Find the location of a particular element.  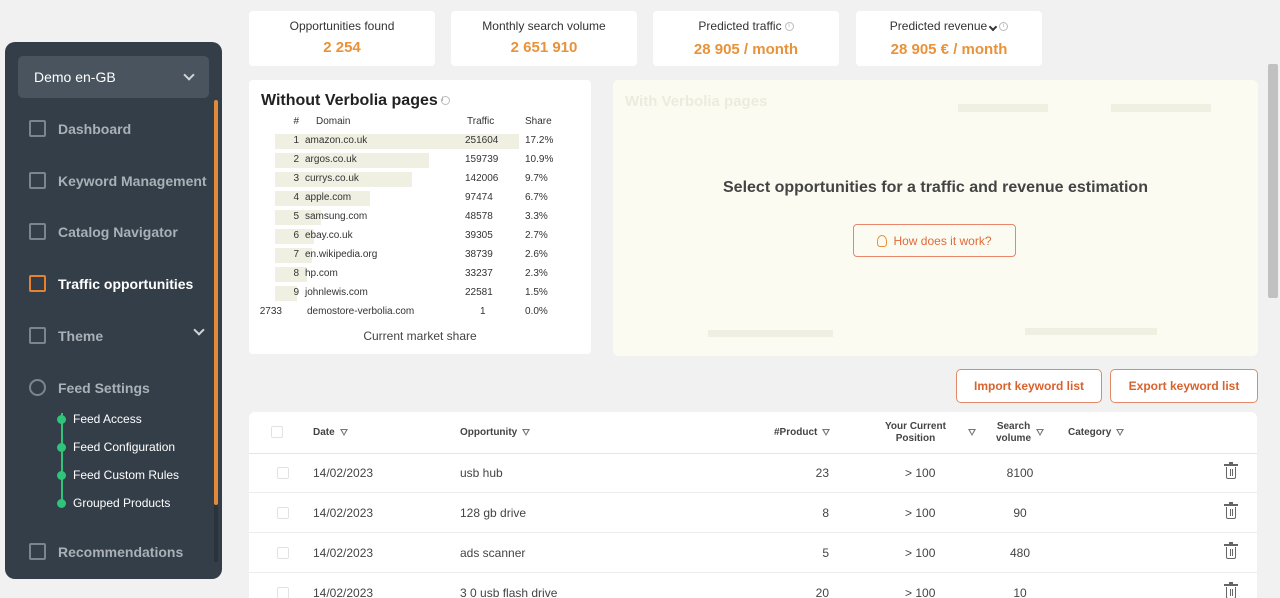

panel-title: Without Verbolia pages i is located at coordinates (355, 101).